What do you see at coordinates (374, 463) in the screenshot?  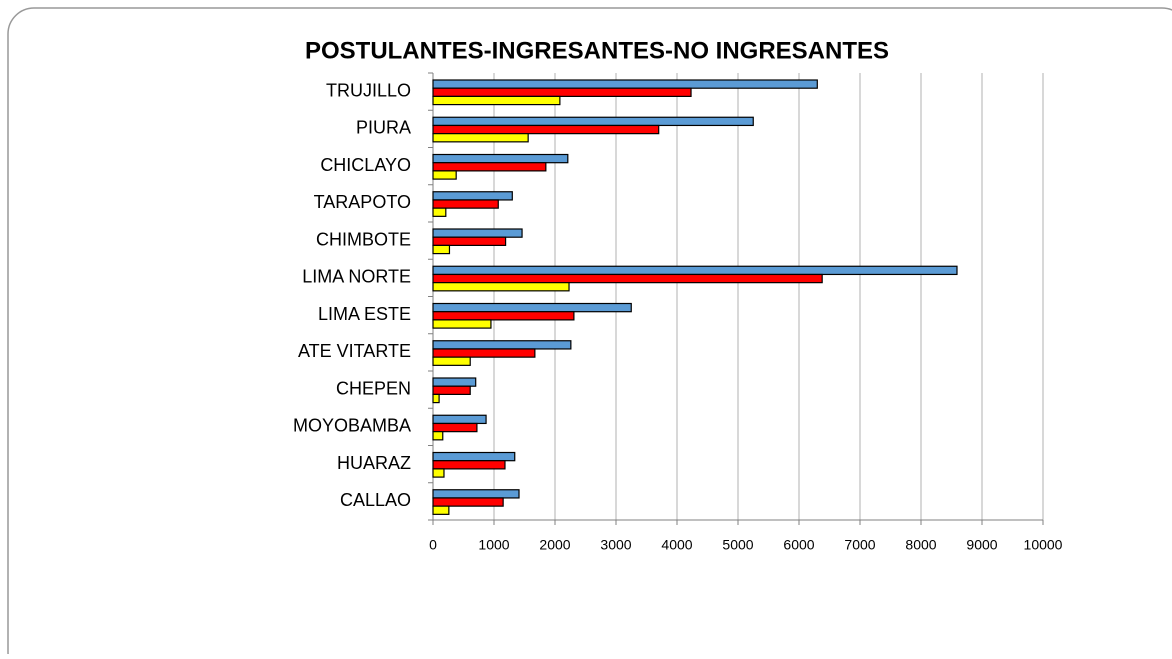 I see `y-tick-label: HUARAZ` at bounding box center [374, 463].